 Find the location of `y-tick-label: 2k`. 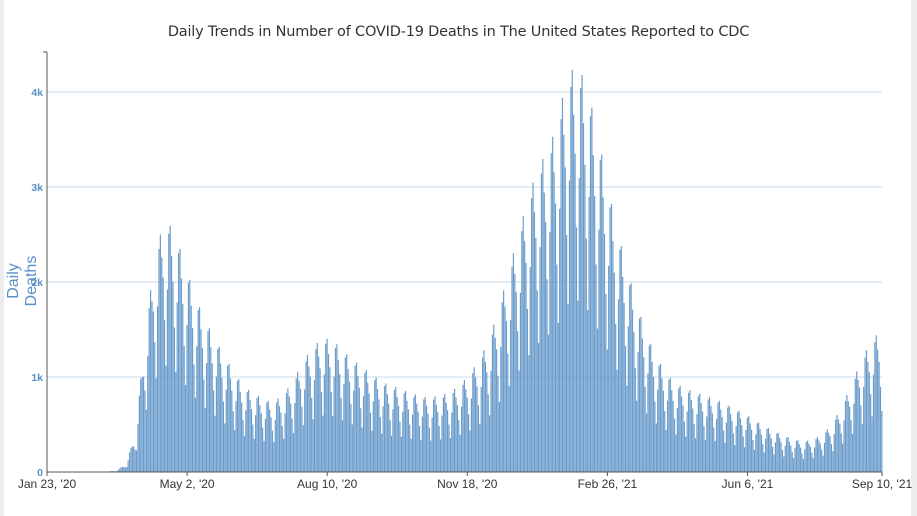

y-tick-label: 2k is located at coordinates (37, 283).